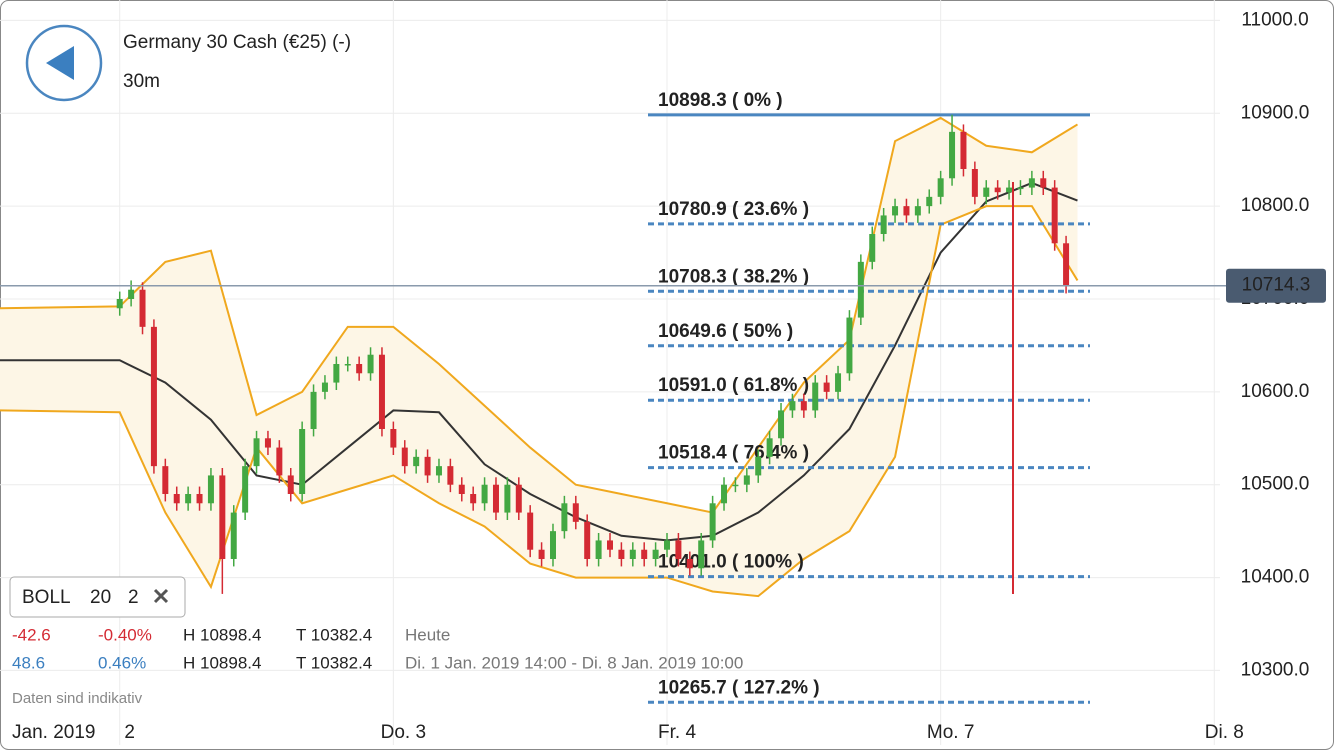 This screenshot has height=750, width=1334. What do you see at coordinates (28, 662) in the screenshot?
I see `stat-change: 48.6` at bounding box center [28, 662].